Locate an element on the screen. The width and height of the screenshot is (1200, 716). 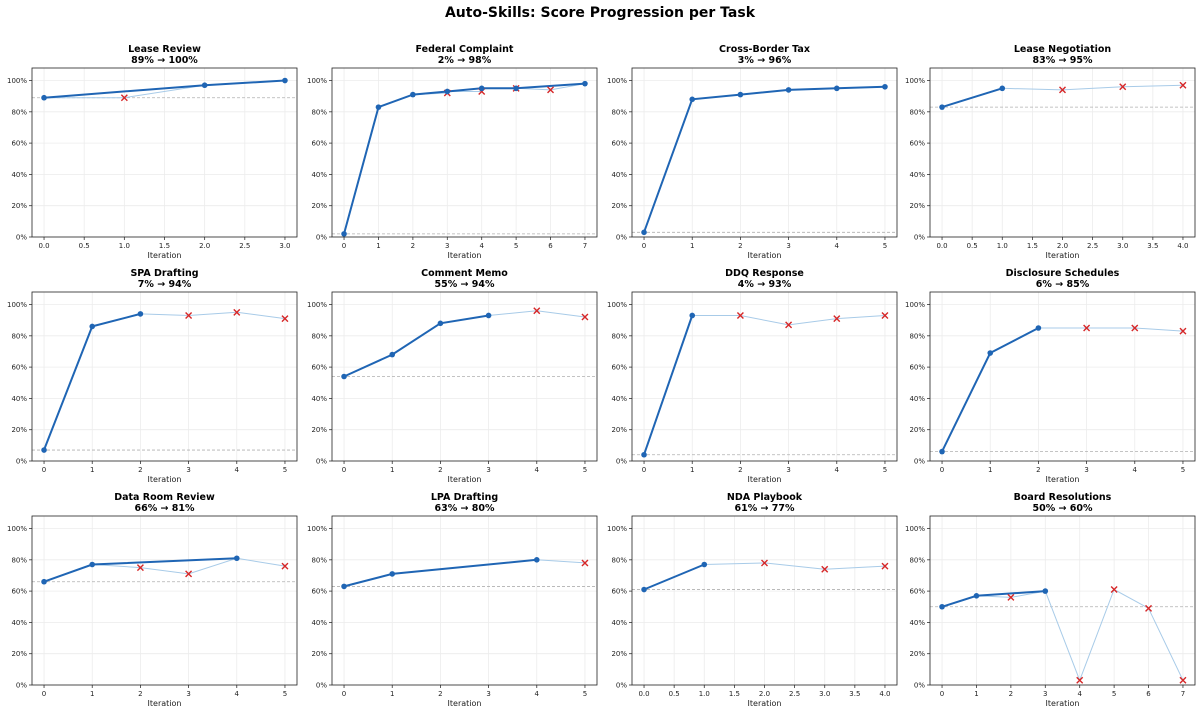
panel-title: LPA Drafting is located at coordinates (464, 497).